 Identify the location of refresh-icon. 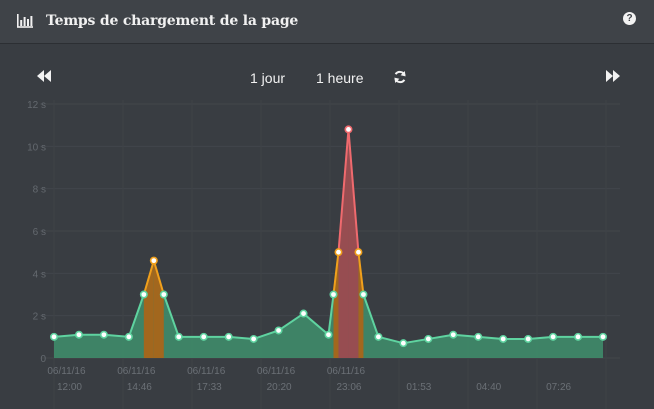
(400, 77).